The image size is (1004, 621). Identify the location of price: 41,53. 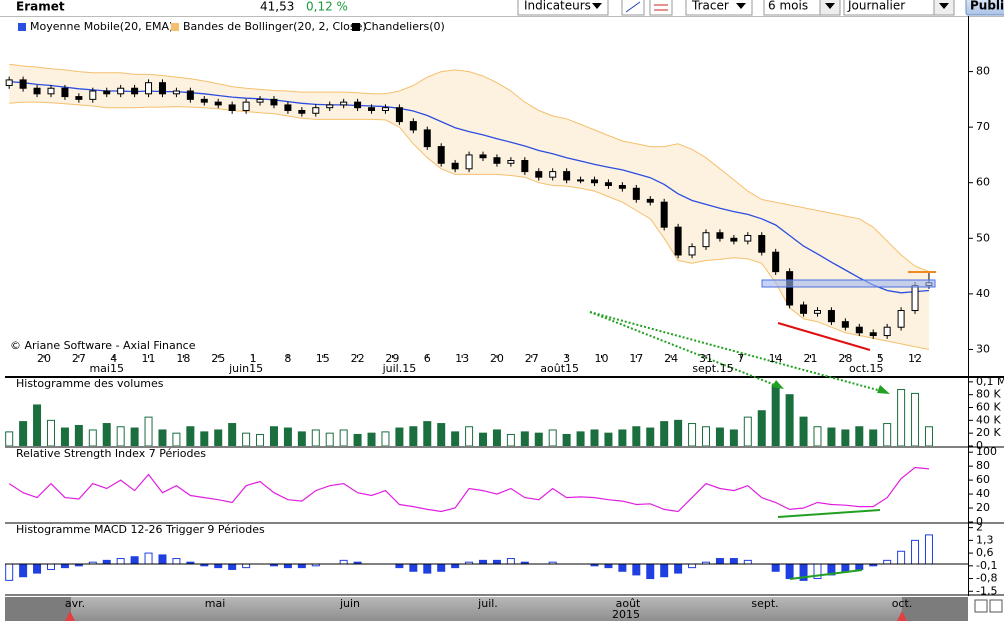
(277, 7).